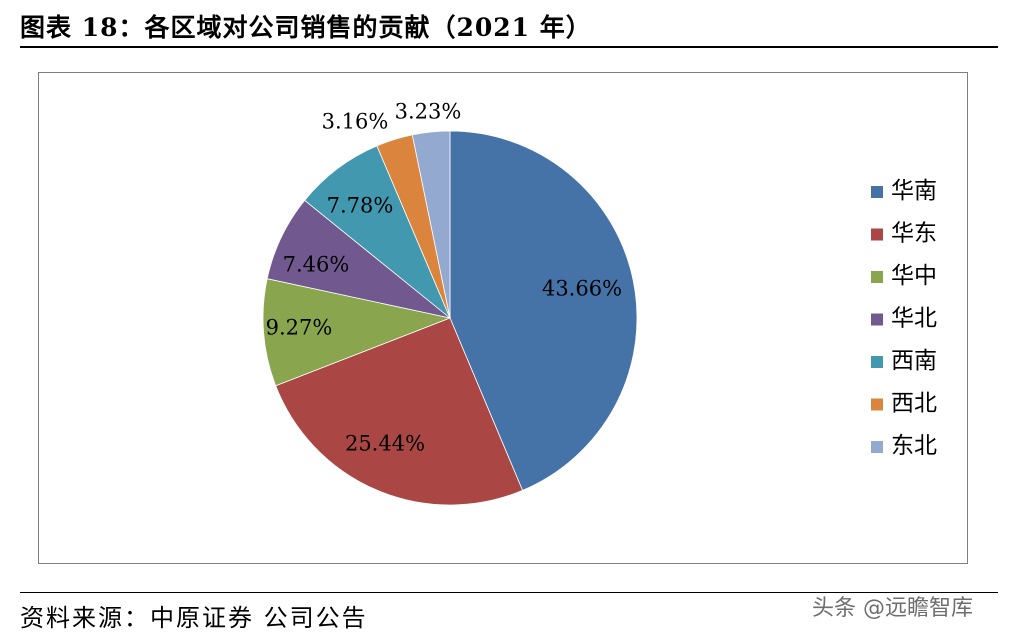 The height and width of the screenshot is (636, 1016). I want to click on slice-value-label: 3.16%, so click(355, 122).